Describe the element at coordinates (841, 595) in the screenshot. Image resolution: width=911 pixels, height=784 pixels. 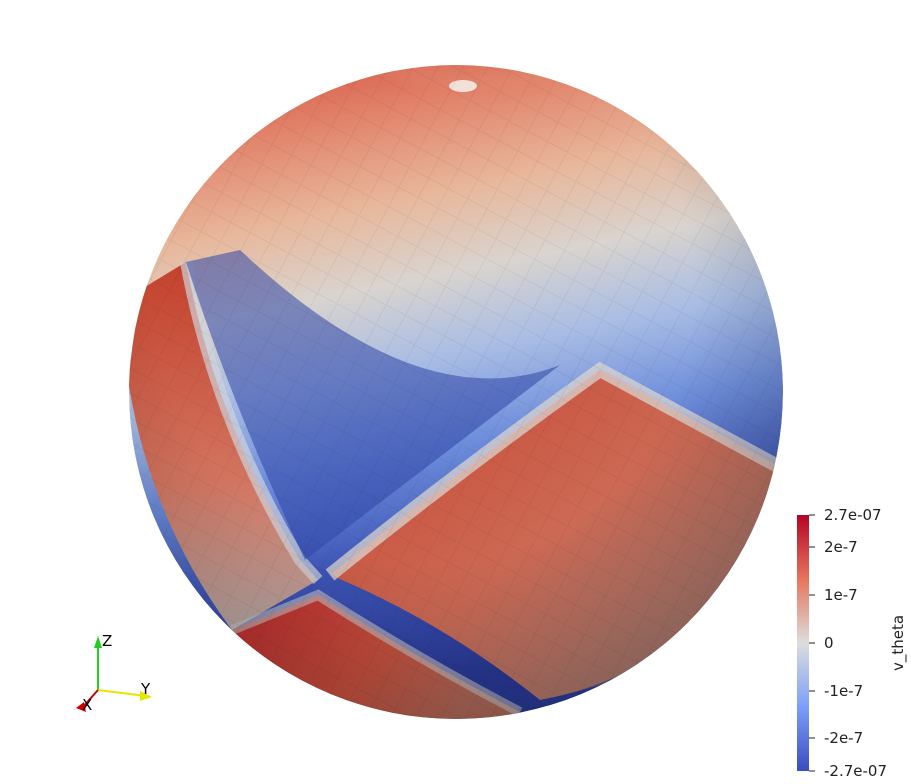
I see `tick-label-1e-7: 1e-7` at that location.